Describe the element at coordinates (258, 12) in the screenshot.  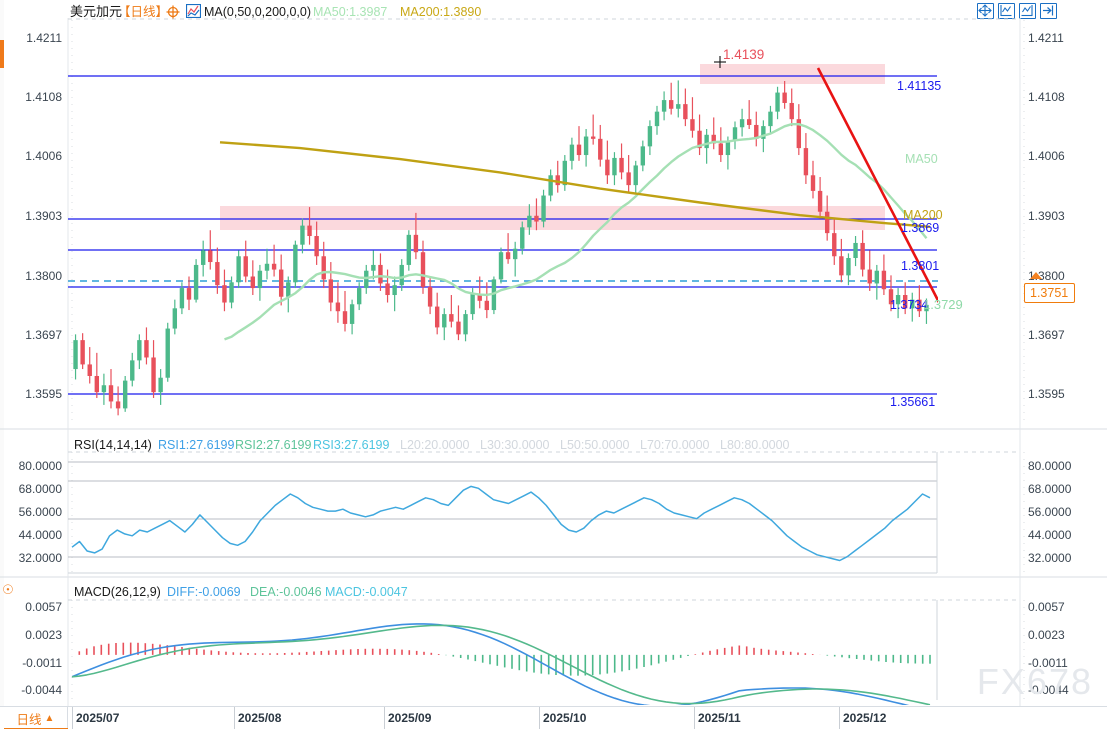
I see `ma-formula-label: MA(0,50,0,200,0,0)` at that location.